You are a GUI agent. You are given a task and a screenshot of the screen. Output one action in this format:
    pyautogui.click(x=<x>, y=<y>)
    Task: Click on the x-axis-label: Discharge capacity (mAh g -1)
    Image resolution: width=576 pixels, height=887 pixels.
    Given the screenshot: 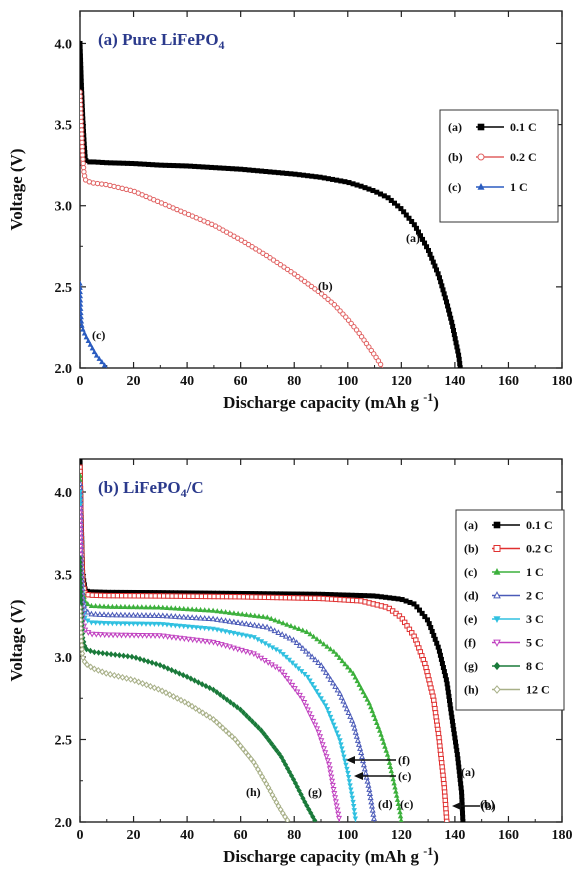 What is the action you would take?
    pyautogui.click(x=331, y=401)
    